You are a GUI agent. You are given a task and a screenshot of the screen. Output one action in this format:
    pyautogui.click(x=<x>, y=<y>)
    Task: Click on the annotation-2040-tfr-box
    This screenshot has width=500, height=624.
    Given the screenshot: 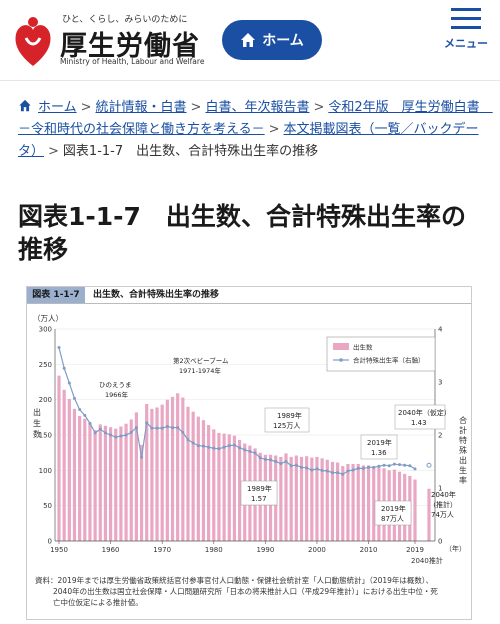 What is the action you would take?
    pyautogui.click(x=420, y=417)
    